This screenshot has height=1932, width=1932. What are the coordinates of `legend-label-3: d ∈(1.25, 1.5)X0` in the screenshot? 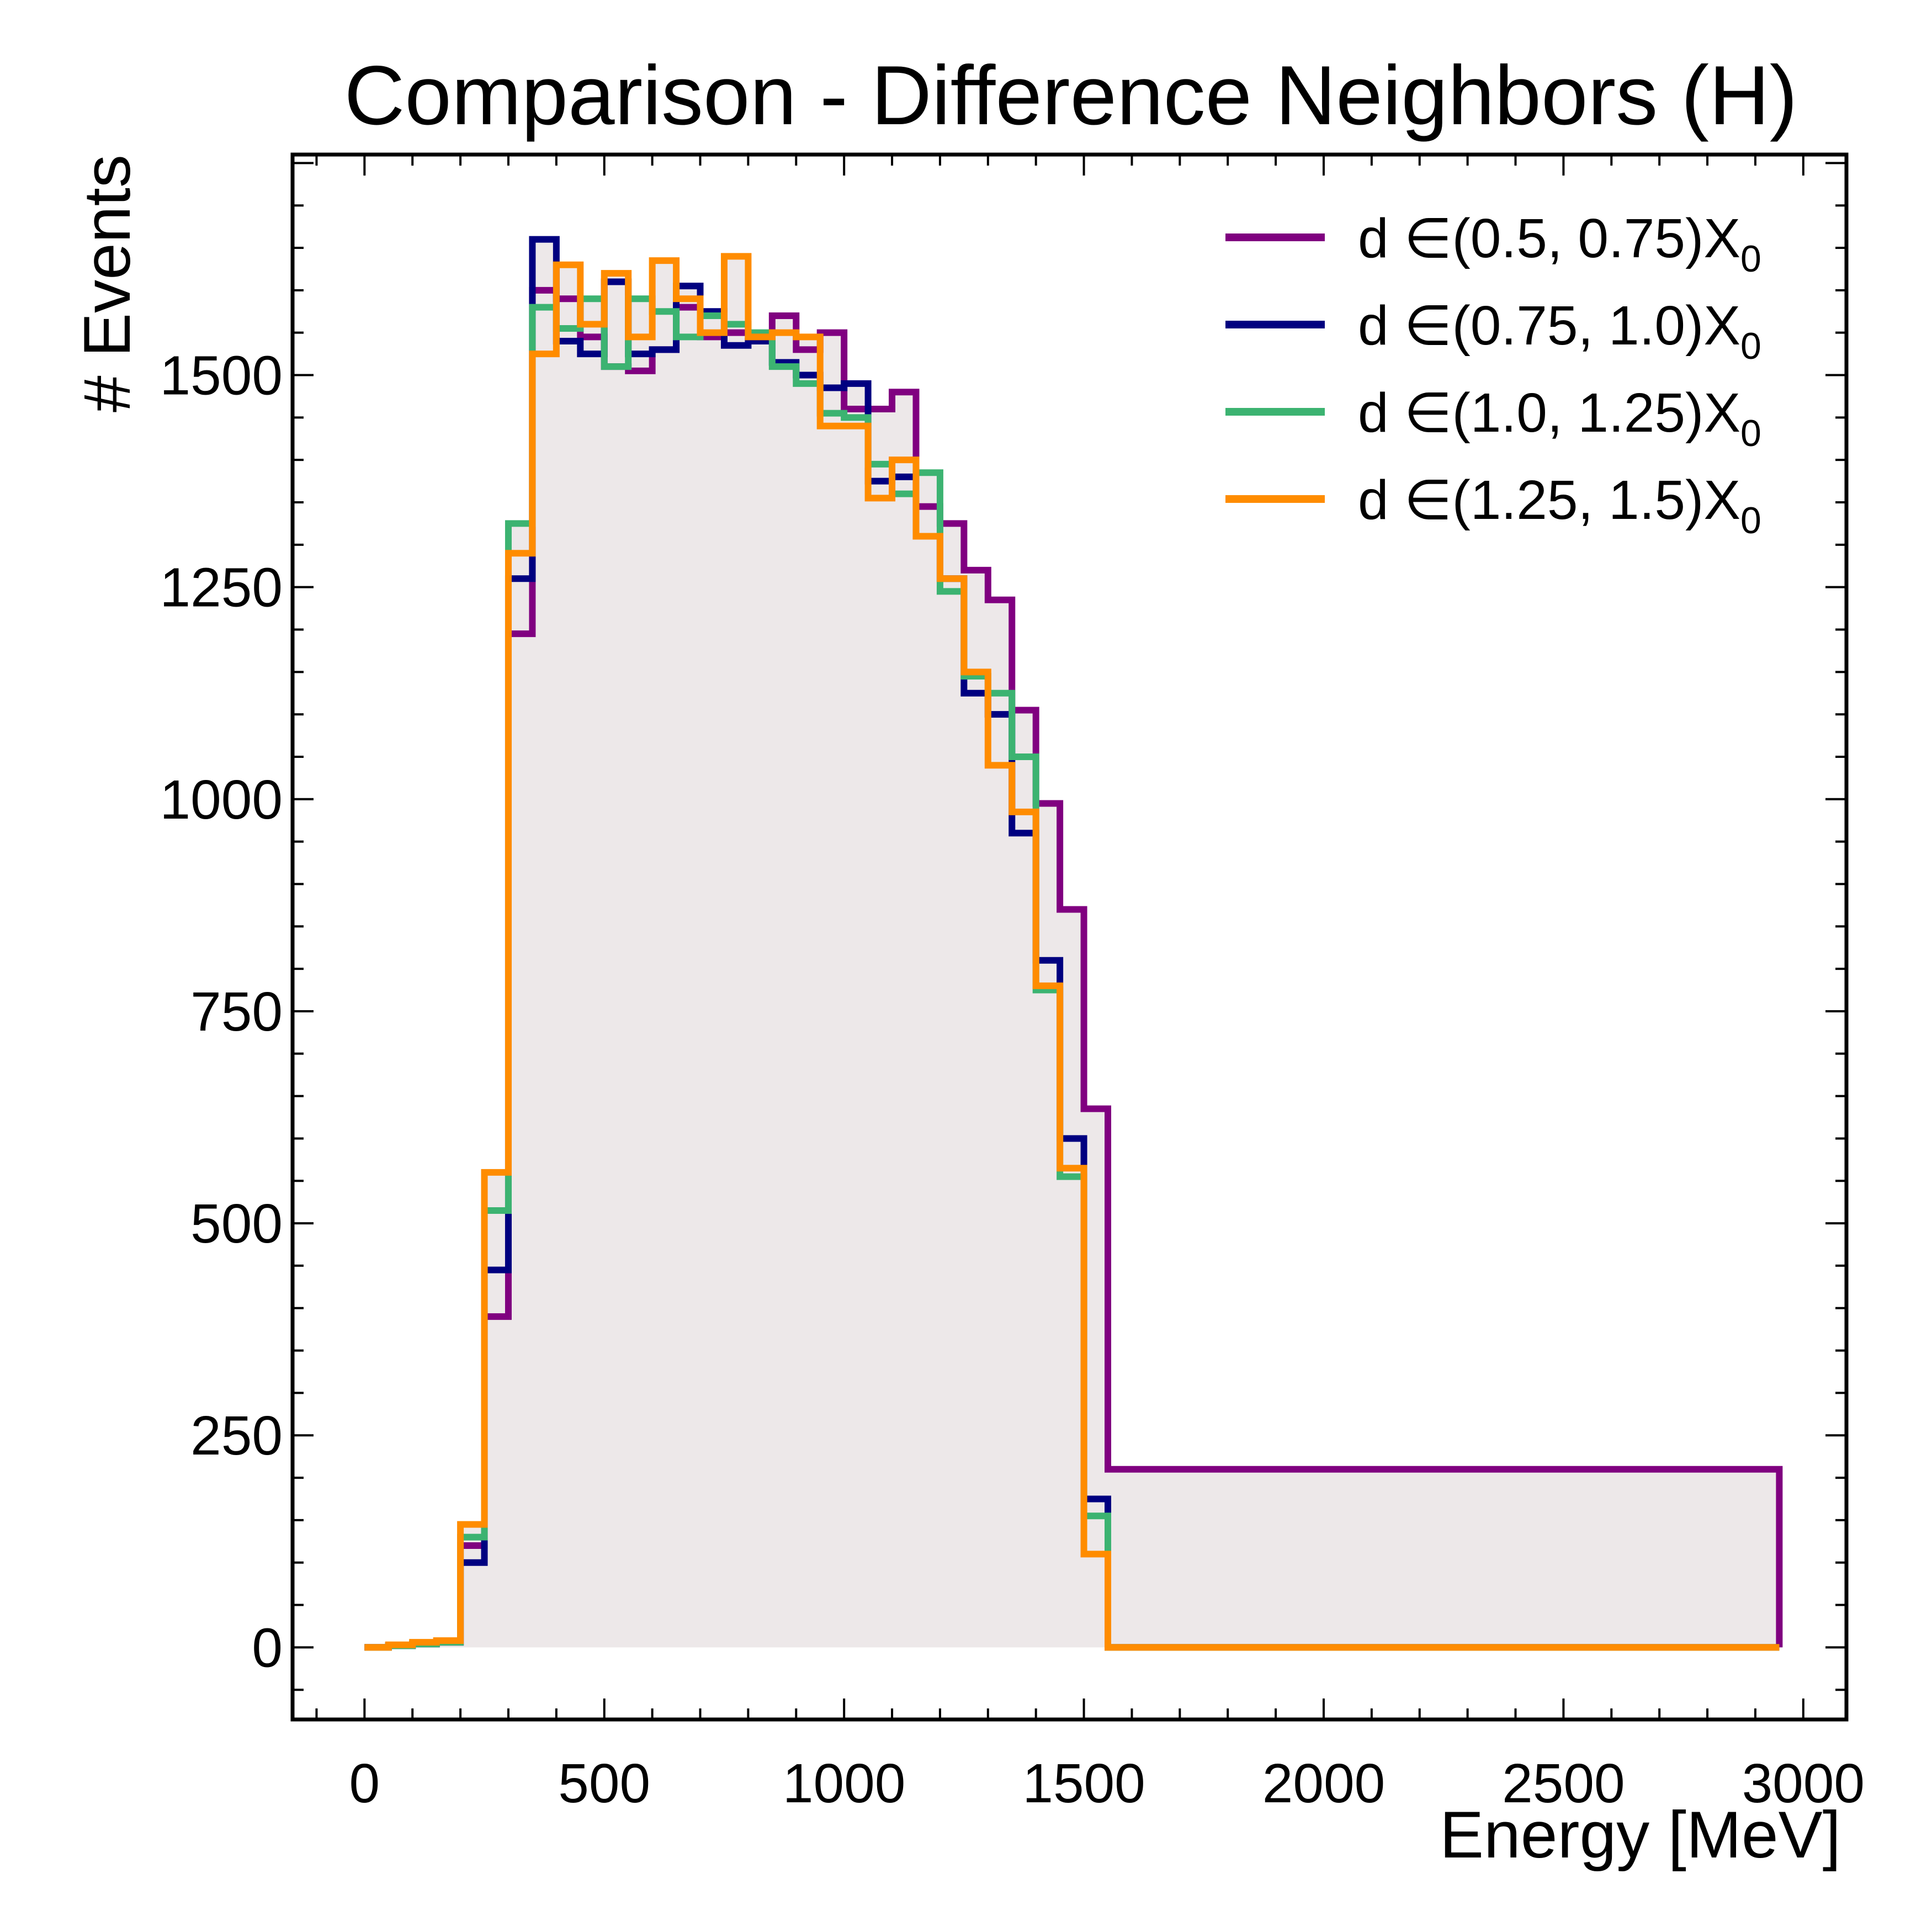 It's located at (1560, 506).